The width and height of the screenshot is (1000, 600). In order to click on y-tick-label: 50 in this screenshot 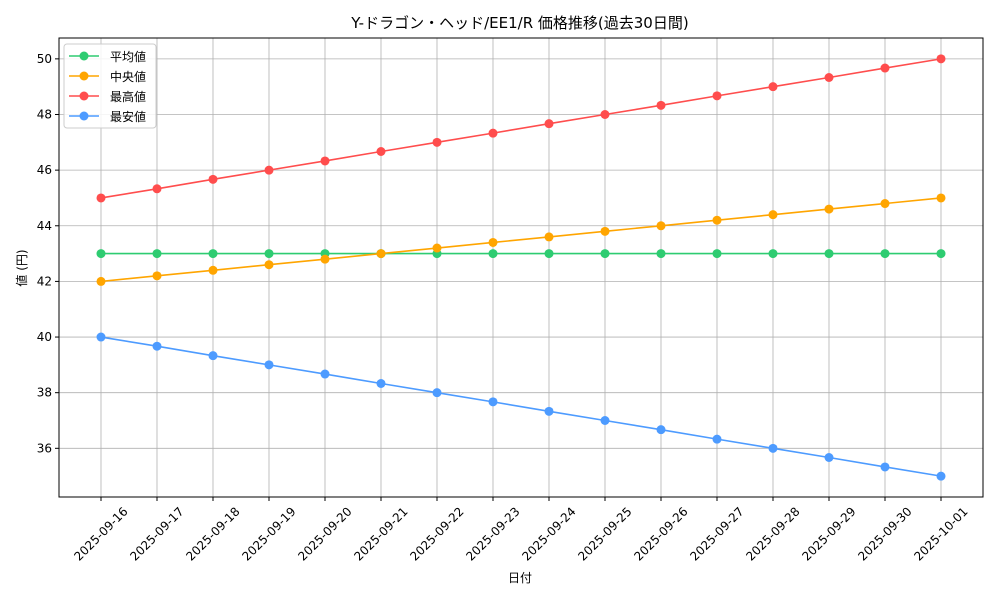, I will do `click(44, 59)`.